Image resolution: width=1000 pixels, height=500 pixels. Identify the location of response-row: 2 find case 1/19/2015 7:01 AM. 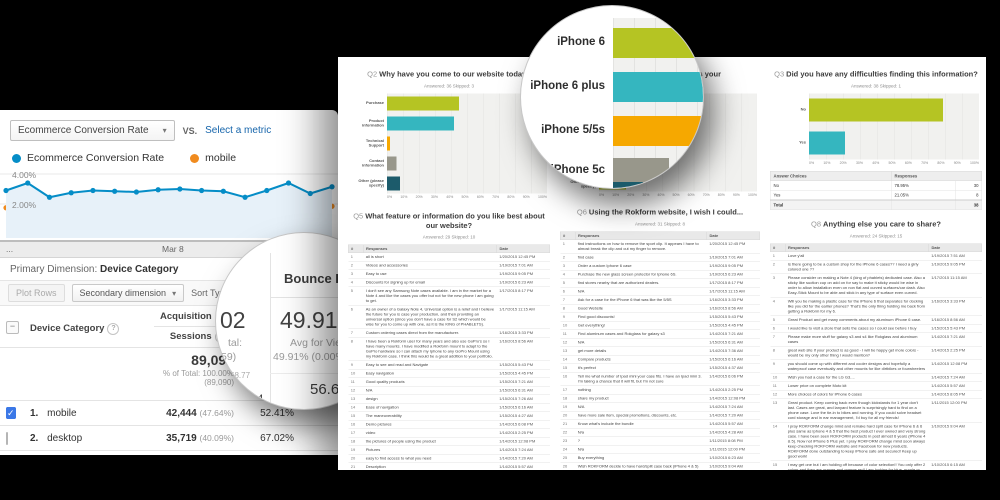
(660, 257).